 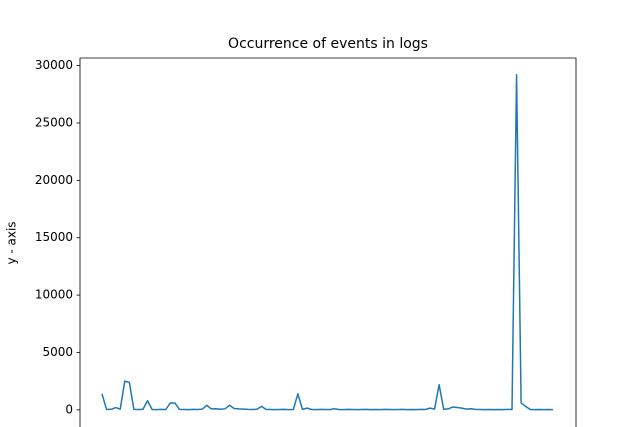 What do you see at coordinates (54, 65) in the screenshot?
I see `y-tick-label: 30000` at bounding box center [54, 65].